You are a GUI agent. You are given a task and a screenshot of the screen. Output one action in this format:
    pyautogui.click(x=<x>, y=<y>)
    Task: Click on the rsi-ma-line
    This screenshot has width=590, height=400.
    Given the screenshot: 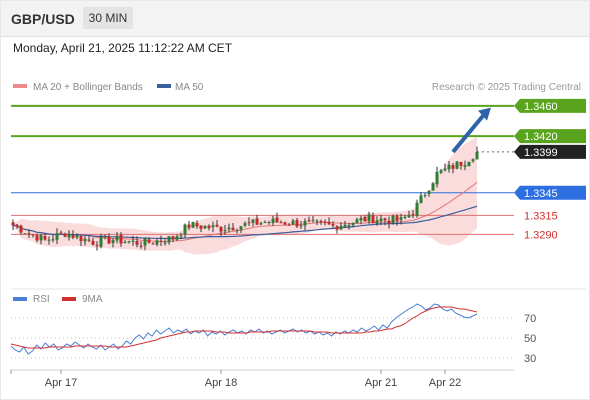 What is the action you would take?
    pyautogui.click(x=244, y=327)
    